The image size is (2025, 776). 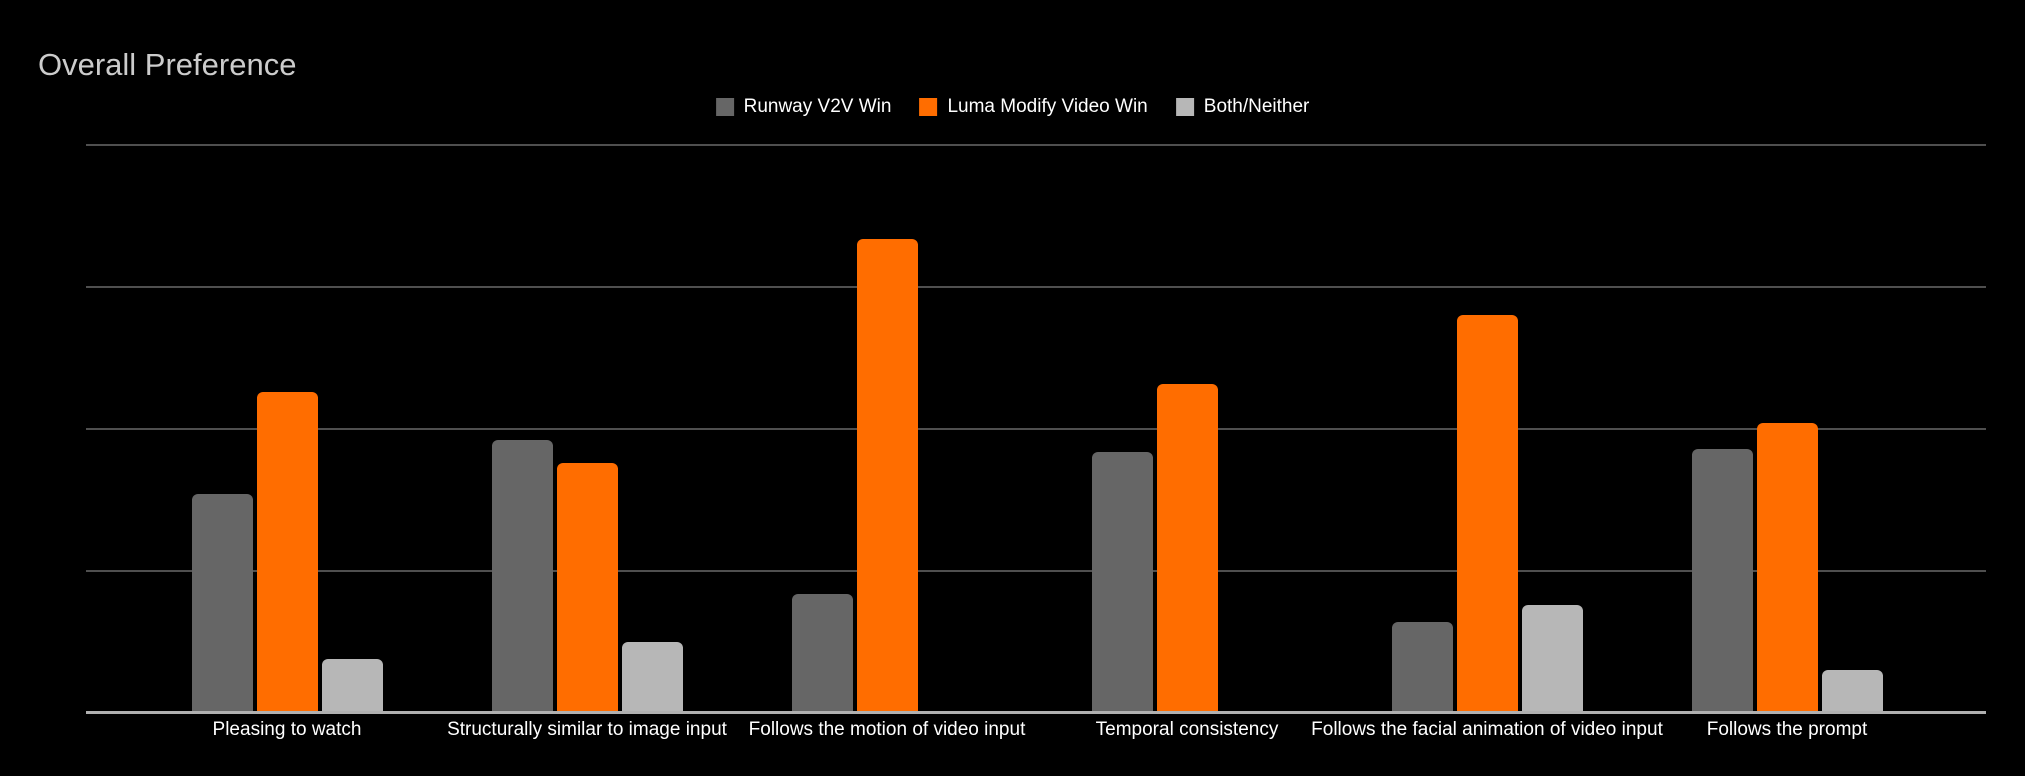 I want to click on x-axis-label: Pleasing to watch, so click(x=287, y=729).